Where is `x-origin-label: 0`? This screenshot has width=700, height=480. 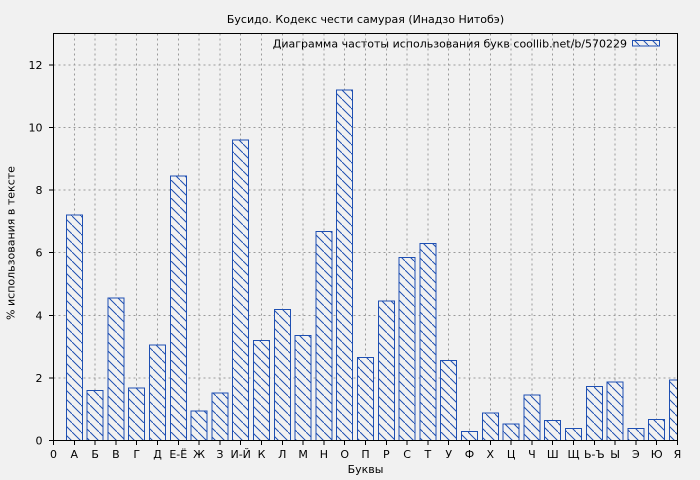
x-origin-label: 0 is located at coordinates (53, 454).